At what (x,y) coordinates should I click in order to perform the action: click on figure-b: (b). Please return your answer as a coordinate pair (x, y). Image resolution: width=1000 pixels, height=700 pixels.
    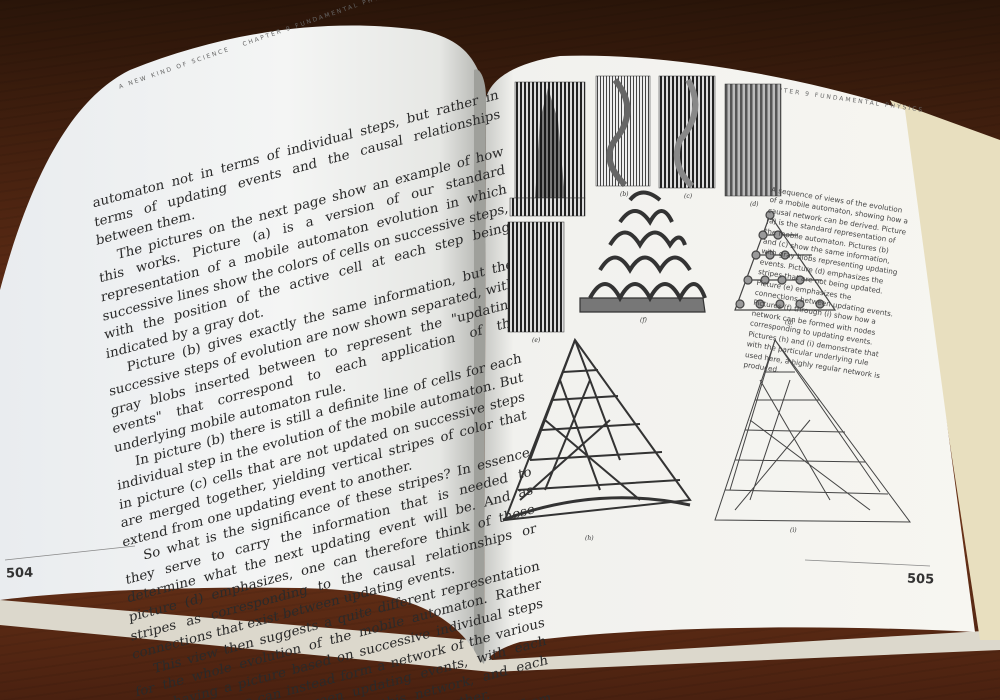
    Looking at the image, I should click on (623, 136).